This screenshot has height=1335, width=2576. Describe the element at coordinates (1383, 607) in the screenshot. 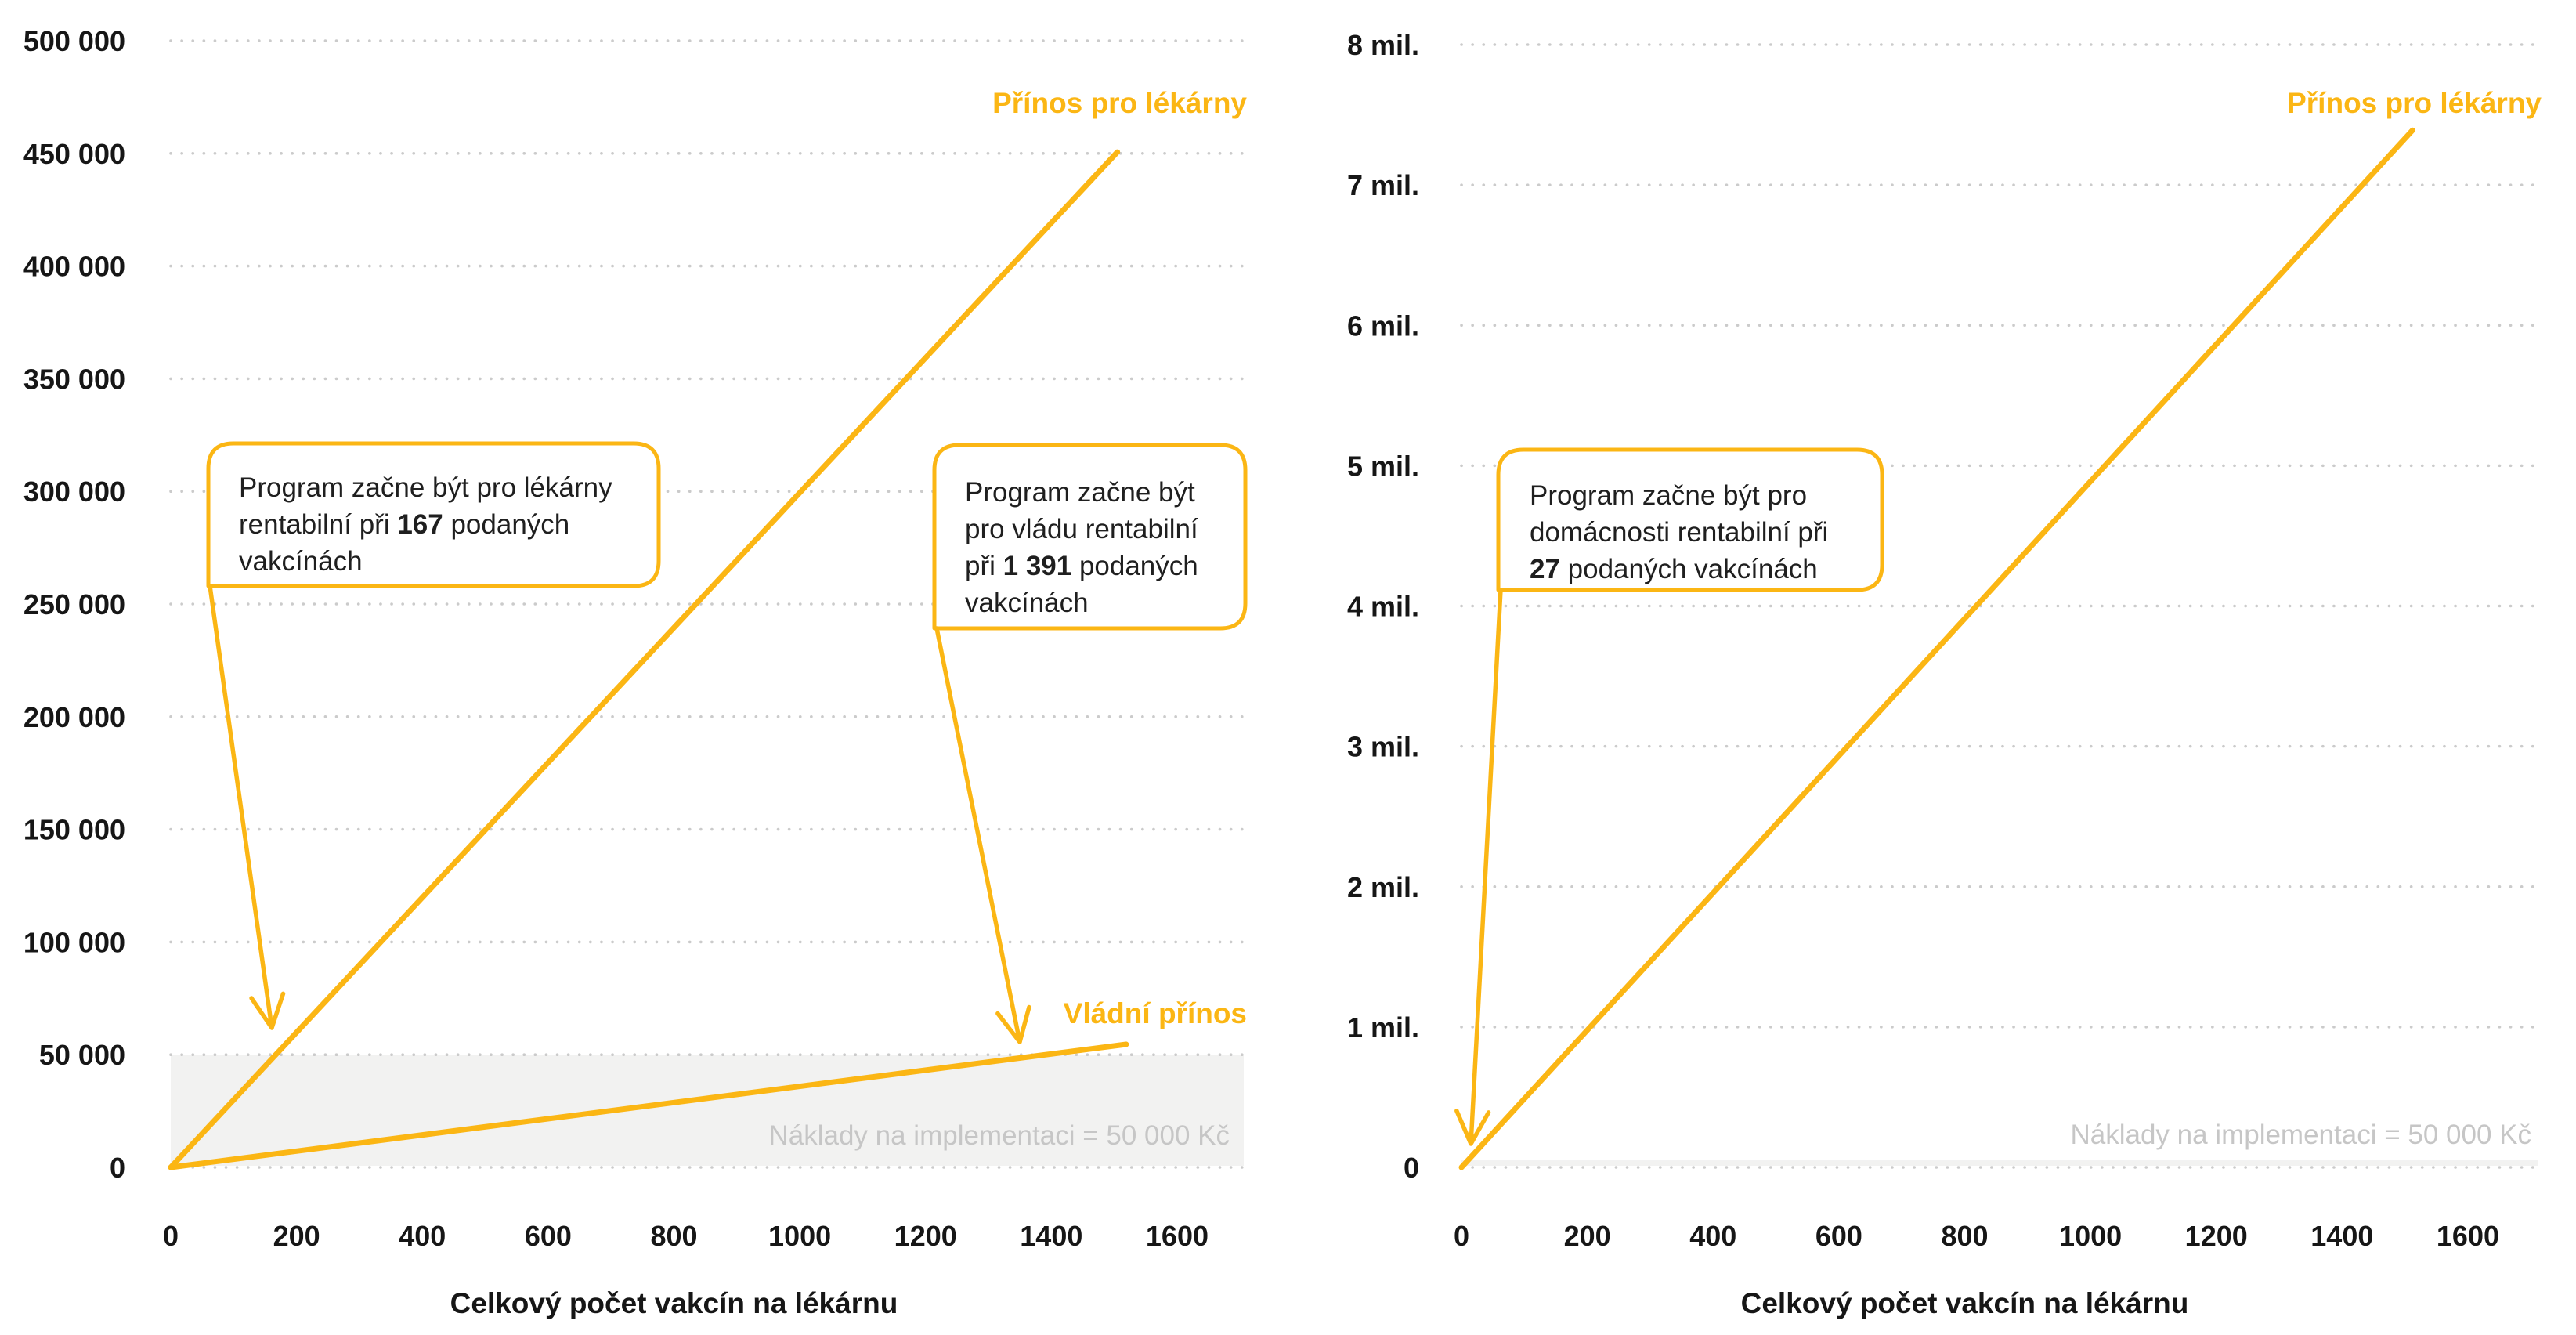

I see `y-axis-tick-label: 4 mil.` at that location.